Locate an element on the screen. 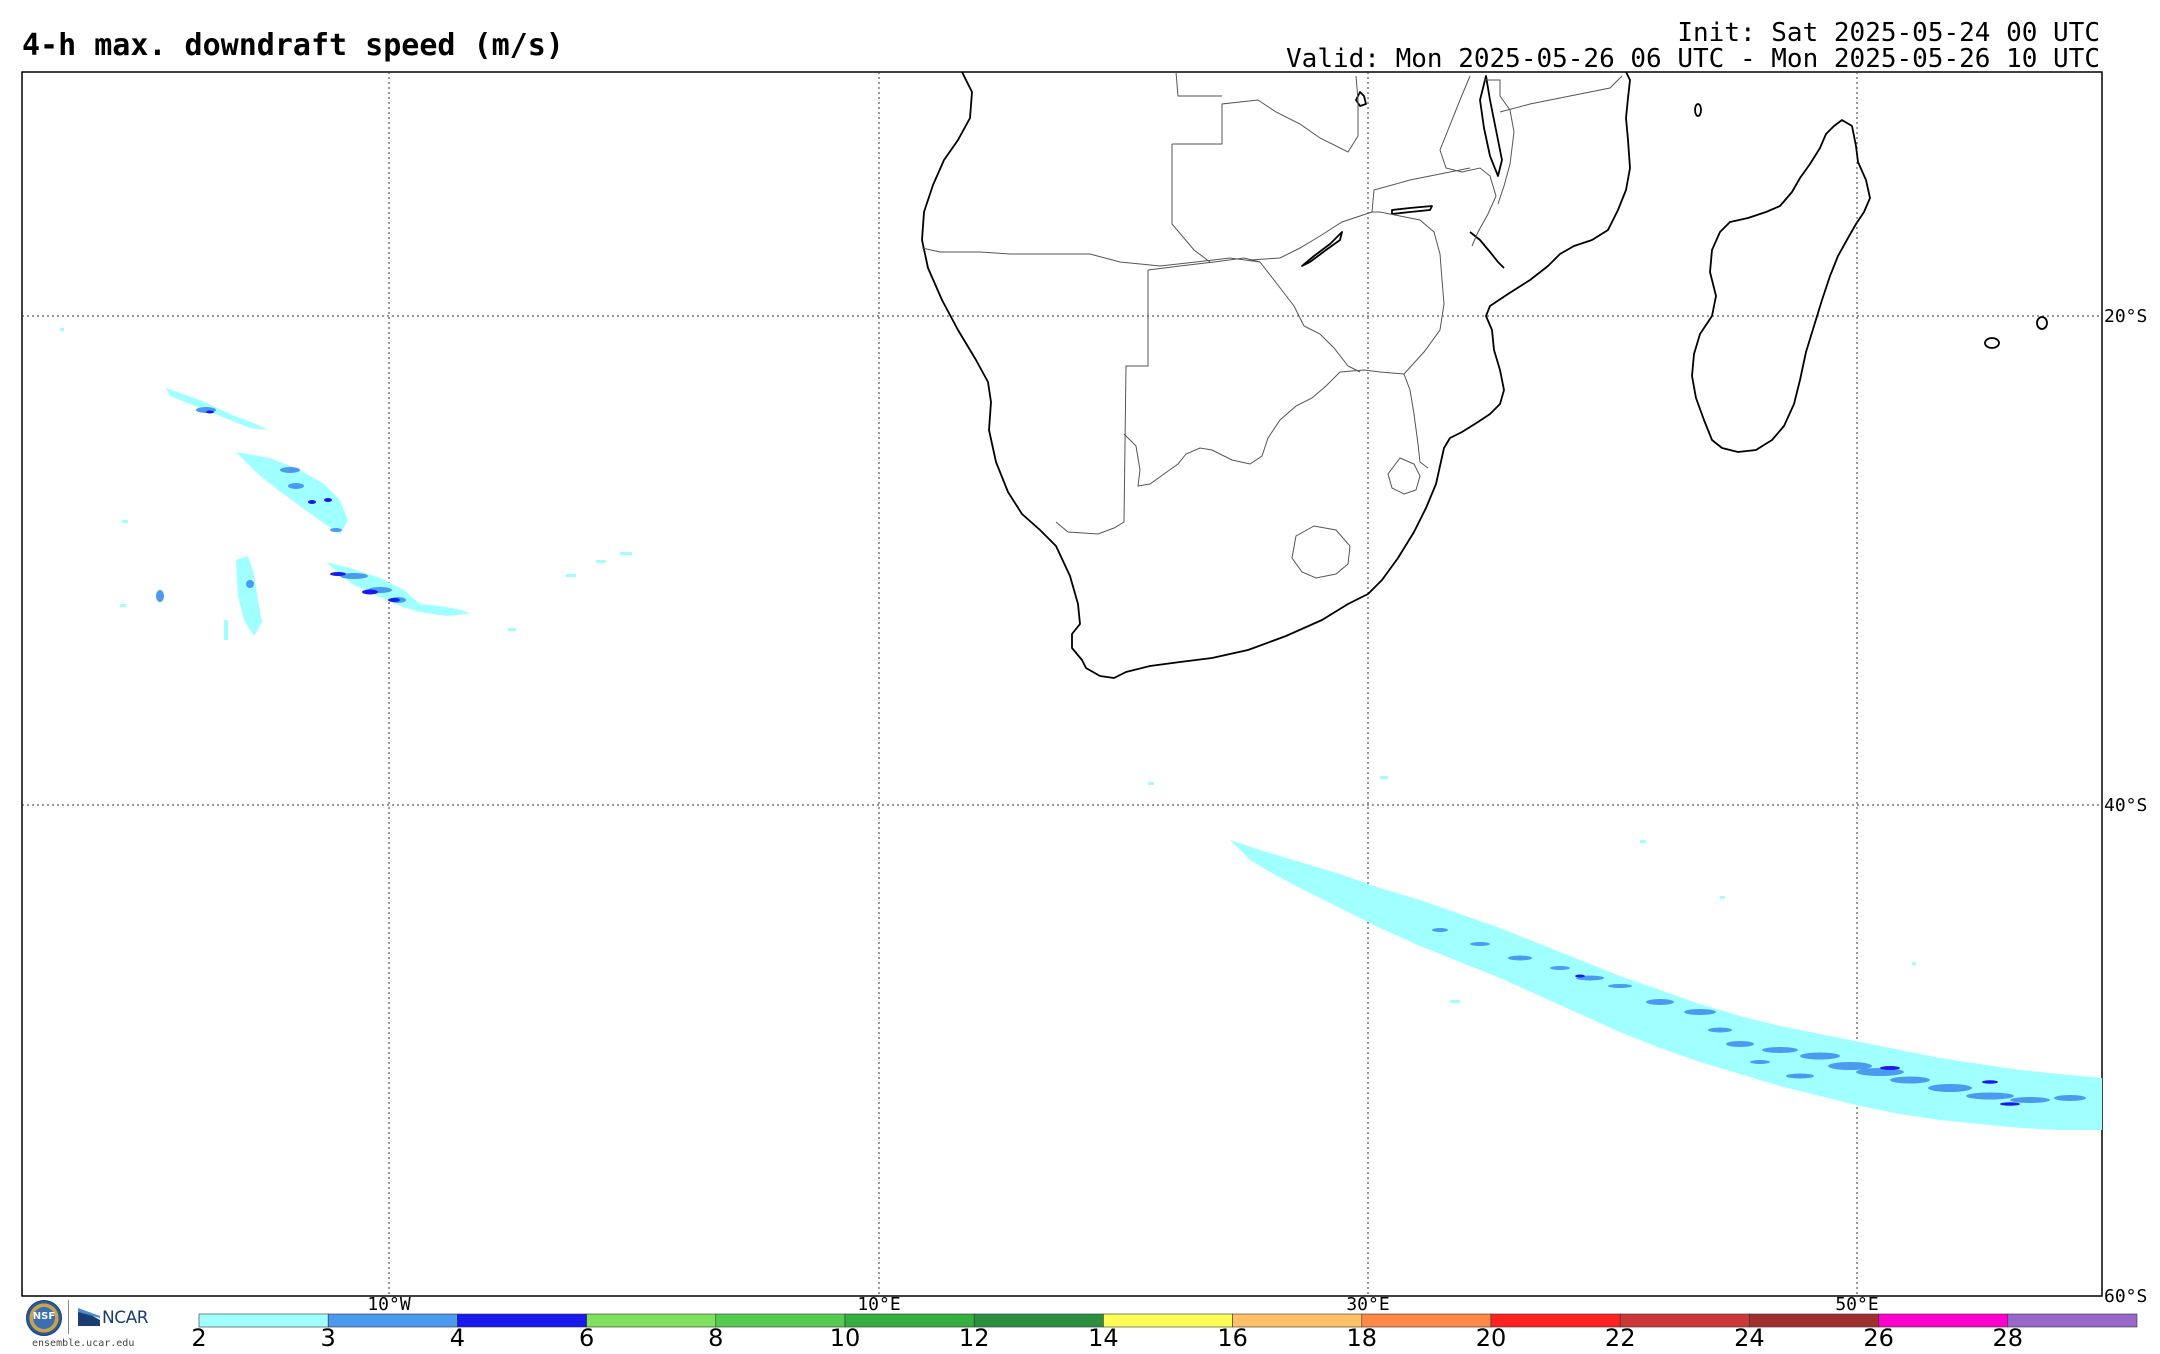  downdraft-west-mid is located at coordinates (281, 505).